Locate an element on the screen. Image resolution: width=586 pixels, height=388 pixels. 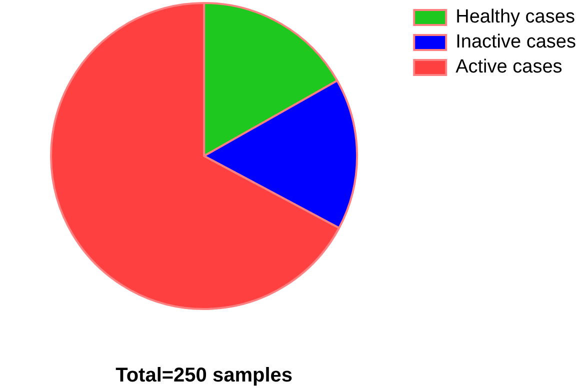
text: Total=250 samples is located at coordinates (204, 375).